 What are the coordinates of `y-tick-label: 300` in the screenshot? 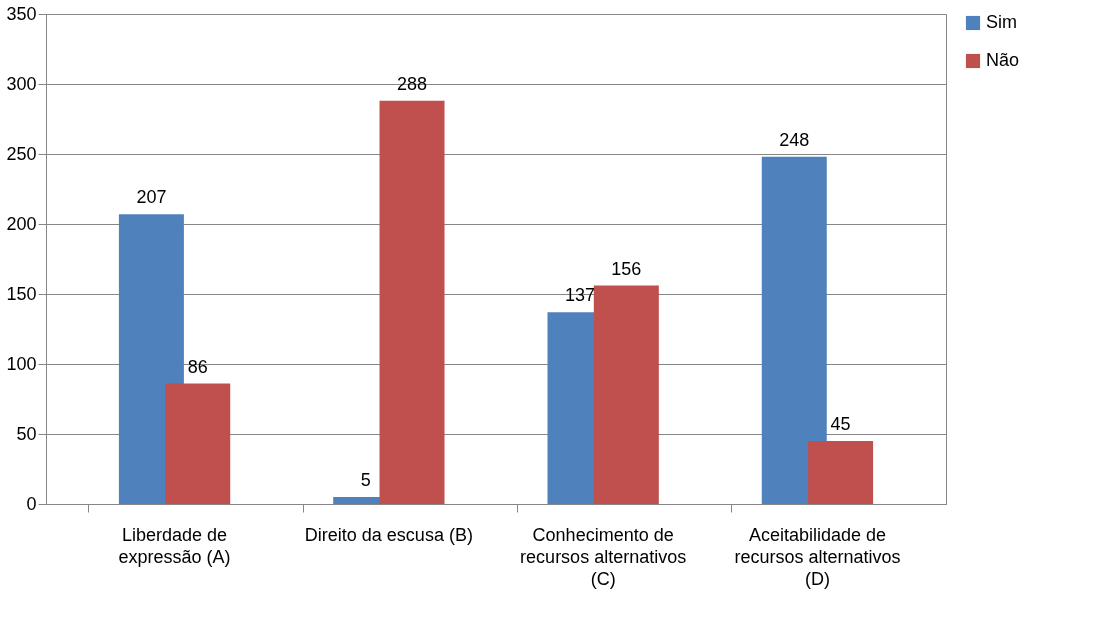 It's located at (21, 83).